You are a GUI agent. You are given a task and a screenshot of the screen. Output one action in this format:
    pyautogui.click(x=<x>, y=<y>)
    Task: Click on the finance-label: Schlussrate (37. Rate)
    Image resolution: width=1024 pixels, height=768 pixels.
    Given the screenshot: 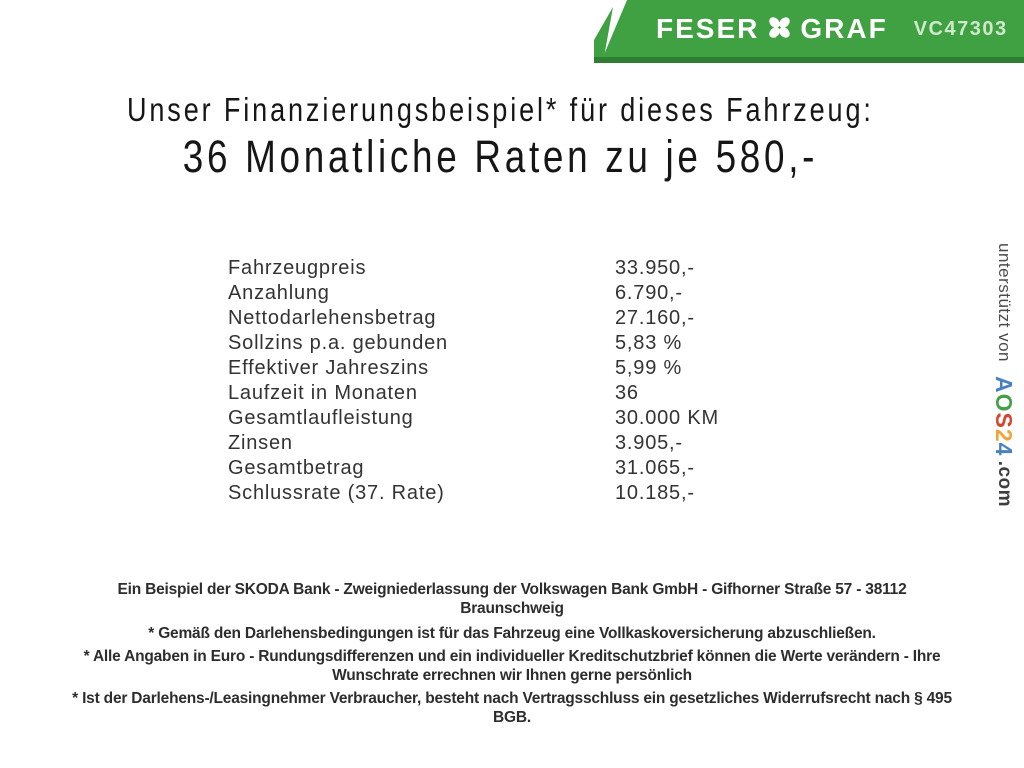 What is the action you would take?
    pyautogui.click(x=336, y=493)
    